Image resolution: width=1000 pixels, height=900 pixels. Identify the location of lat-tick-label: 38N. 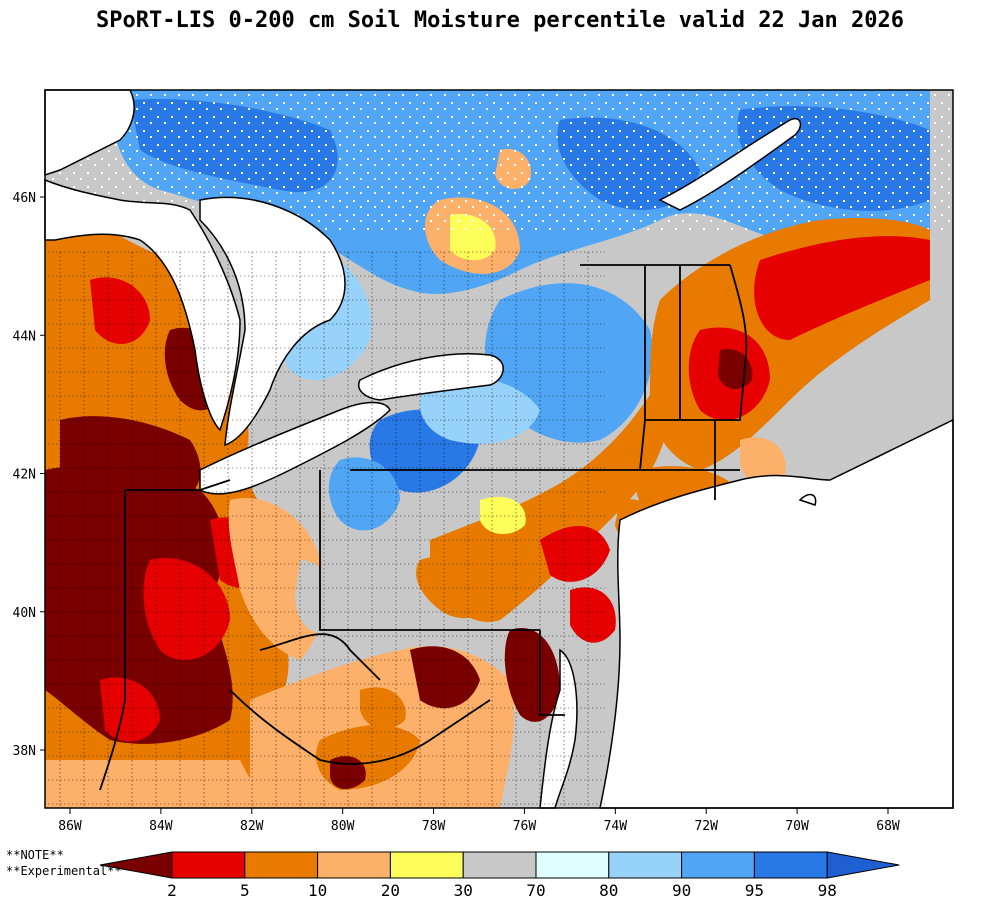
(24, 751).